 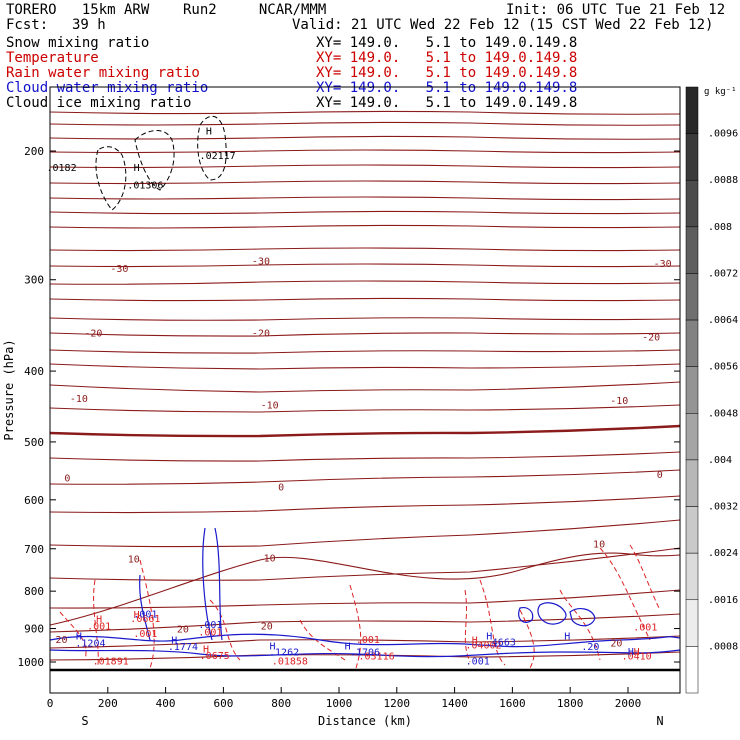 I want to click on x-tick-label: 1000, so click(x=339, y=703).